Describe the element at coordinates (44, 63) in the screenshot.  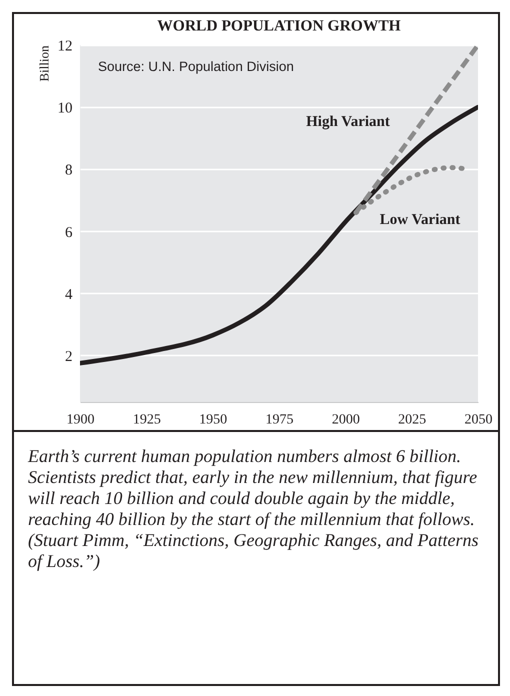
I see `y-axis-title: Billion` at that location.